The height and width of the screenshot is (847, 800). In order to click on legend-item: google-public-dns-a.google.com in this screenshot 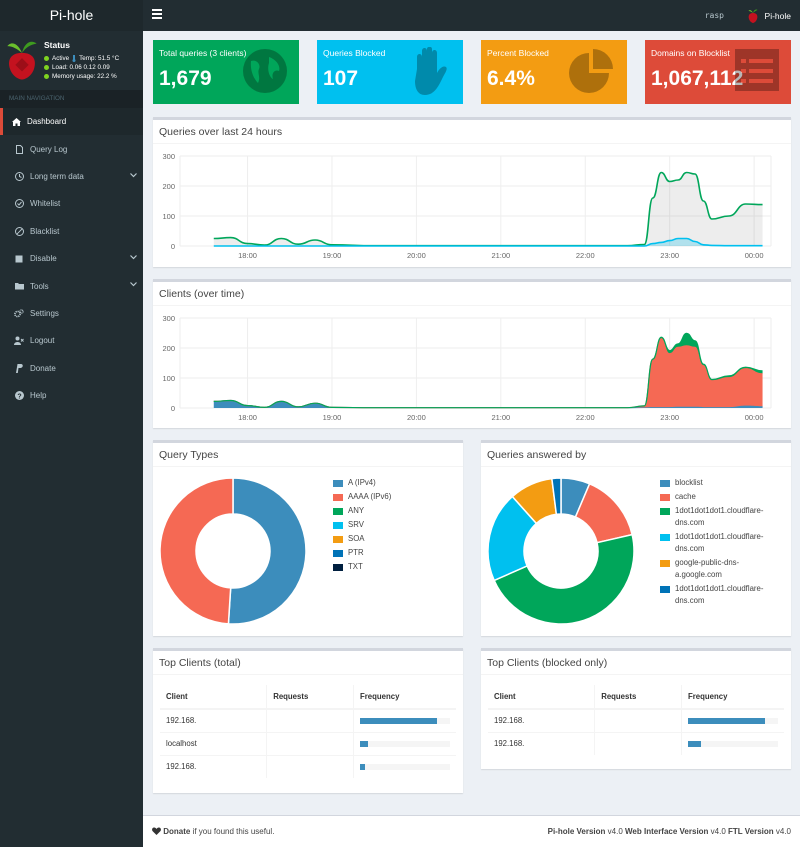, I will do `click(721, 569)`.